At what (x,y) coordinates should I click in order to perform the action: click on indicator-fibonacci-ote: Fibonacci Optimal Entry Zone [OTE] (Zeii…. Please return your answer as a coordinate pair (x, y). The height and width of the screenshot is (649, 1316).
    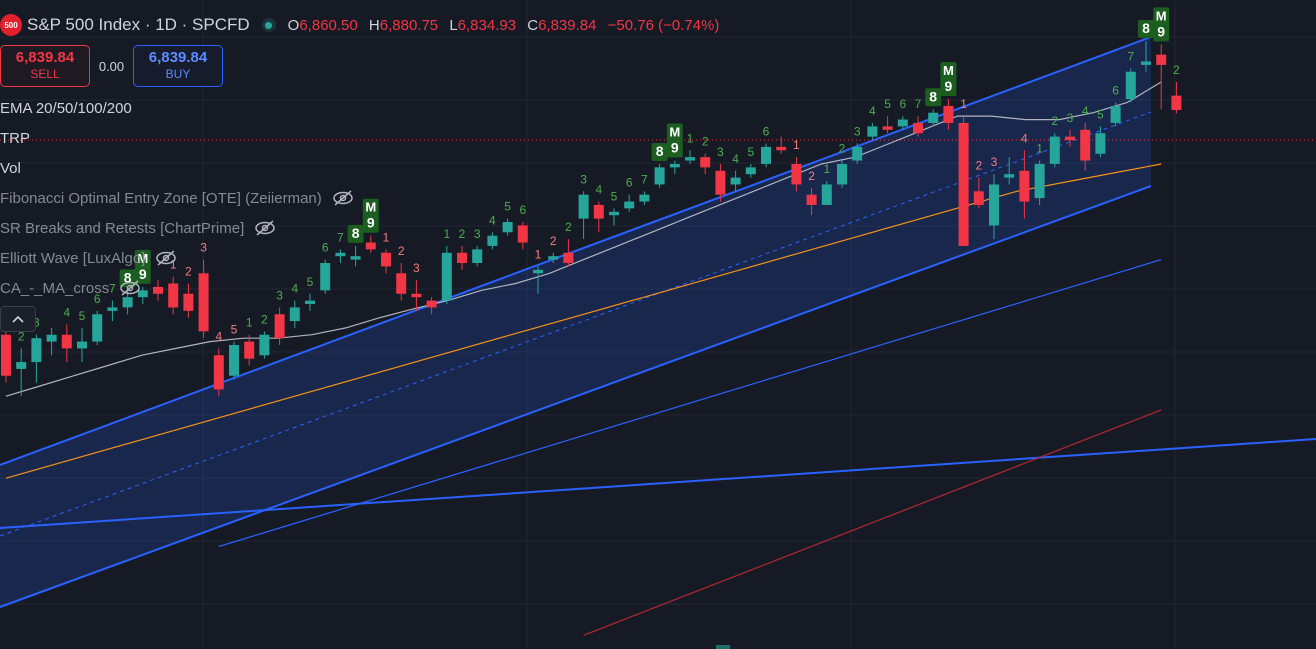
    Looking at the image, I should click on (177, 198).